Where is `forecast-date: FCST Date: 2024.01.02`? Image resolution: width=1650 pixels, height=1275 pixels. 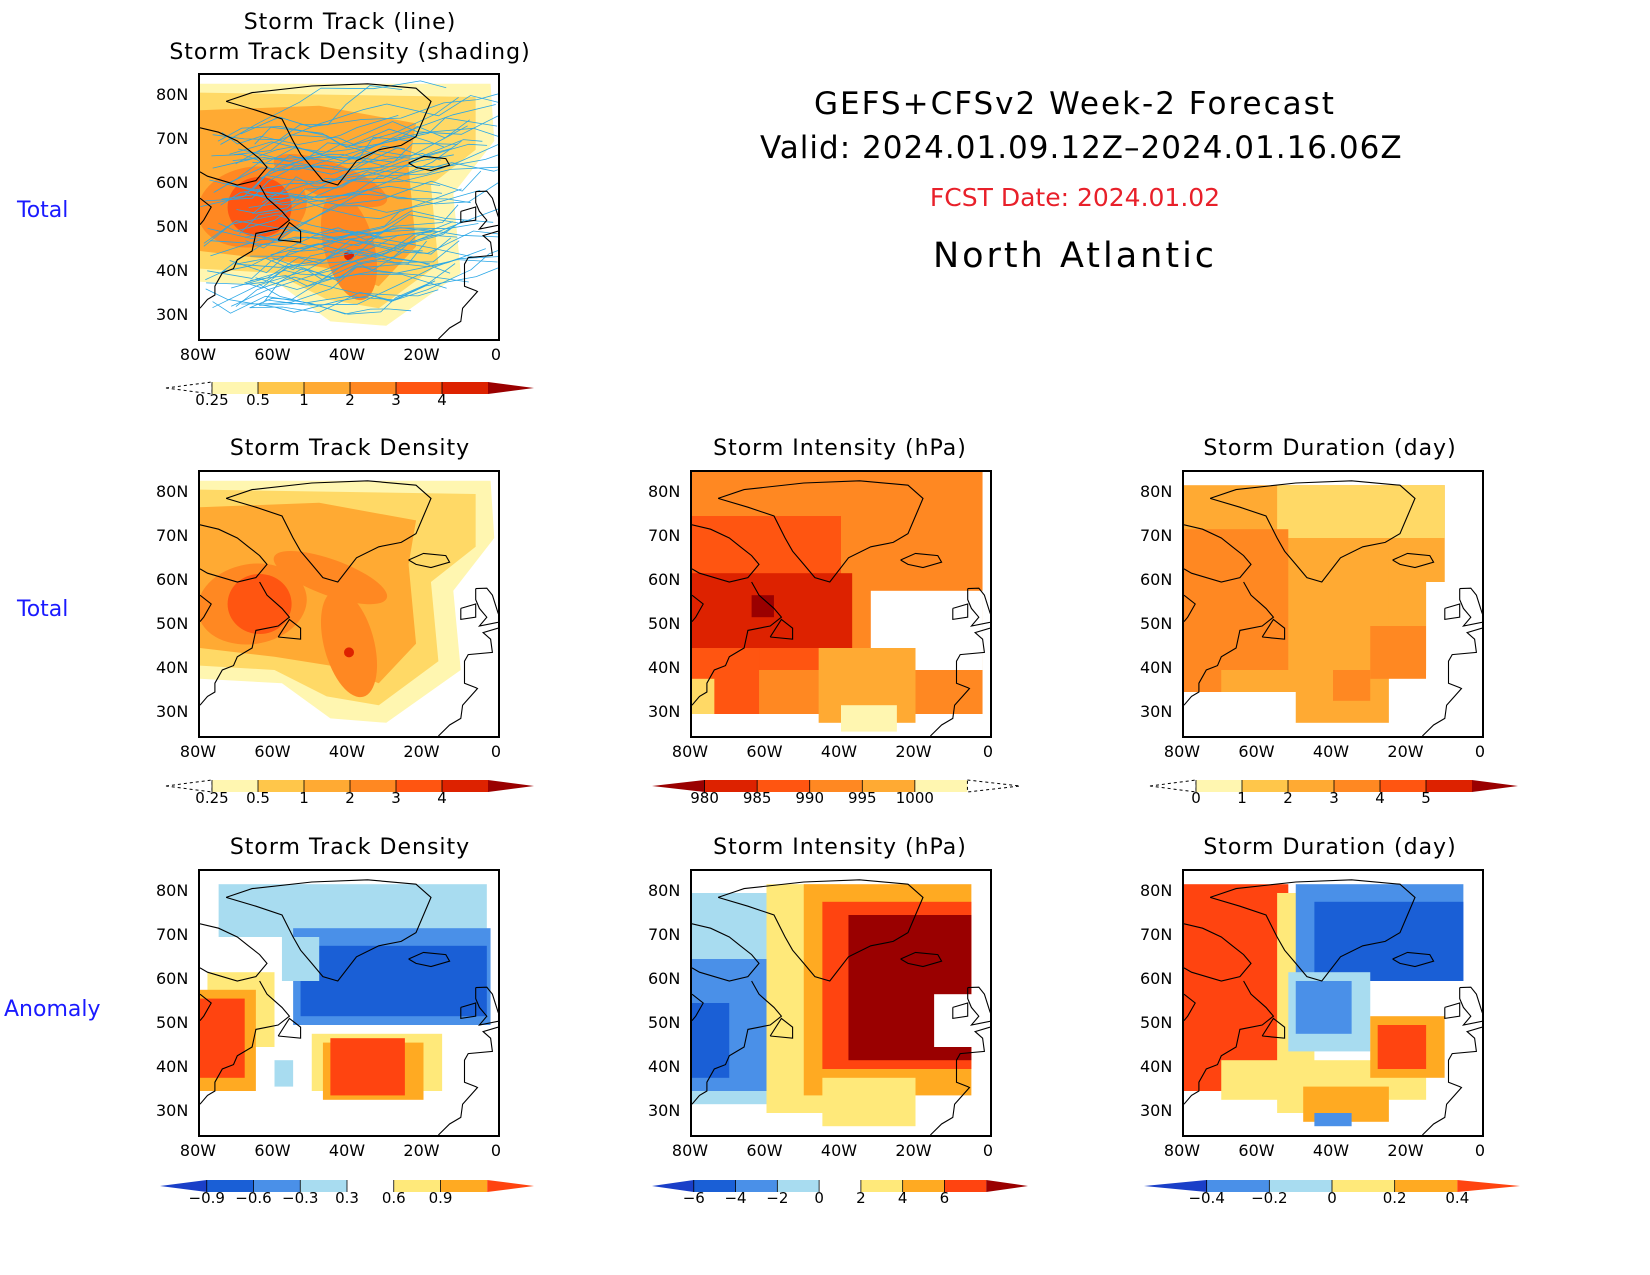
forecast-date: FCST Date: 2024.01.02 is located at coordinates (1075, 197).